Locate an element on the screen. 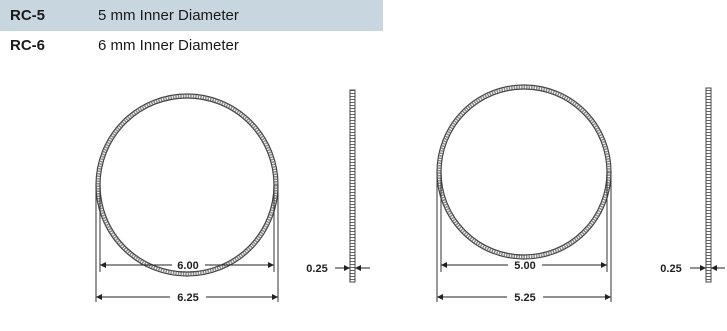  right-ring-band is located at coordinates (524, 172).